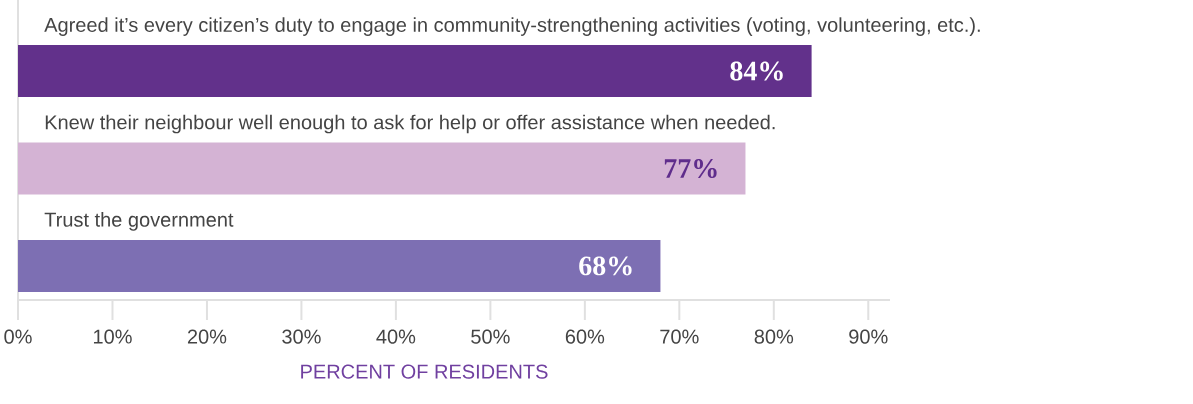 This screenshot has width=1193, height=404. What do you see at coordinates (139, 221) in the screenshot?
I see `y-tick-label: Trust the government` at bounding box center [139, 221].